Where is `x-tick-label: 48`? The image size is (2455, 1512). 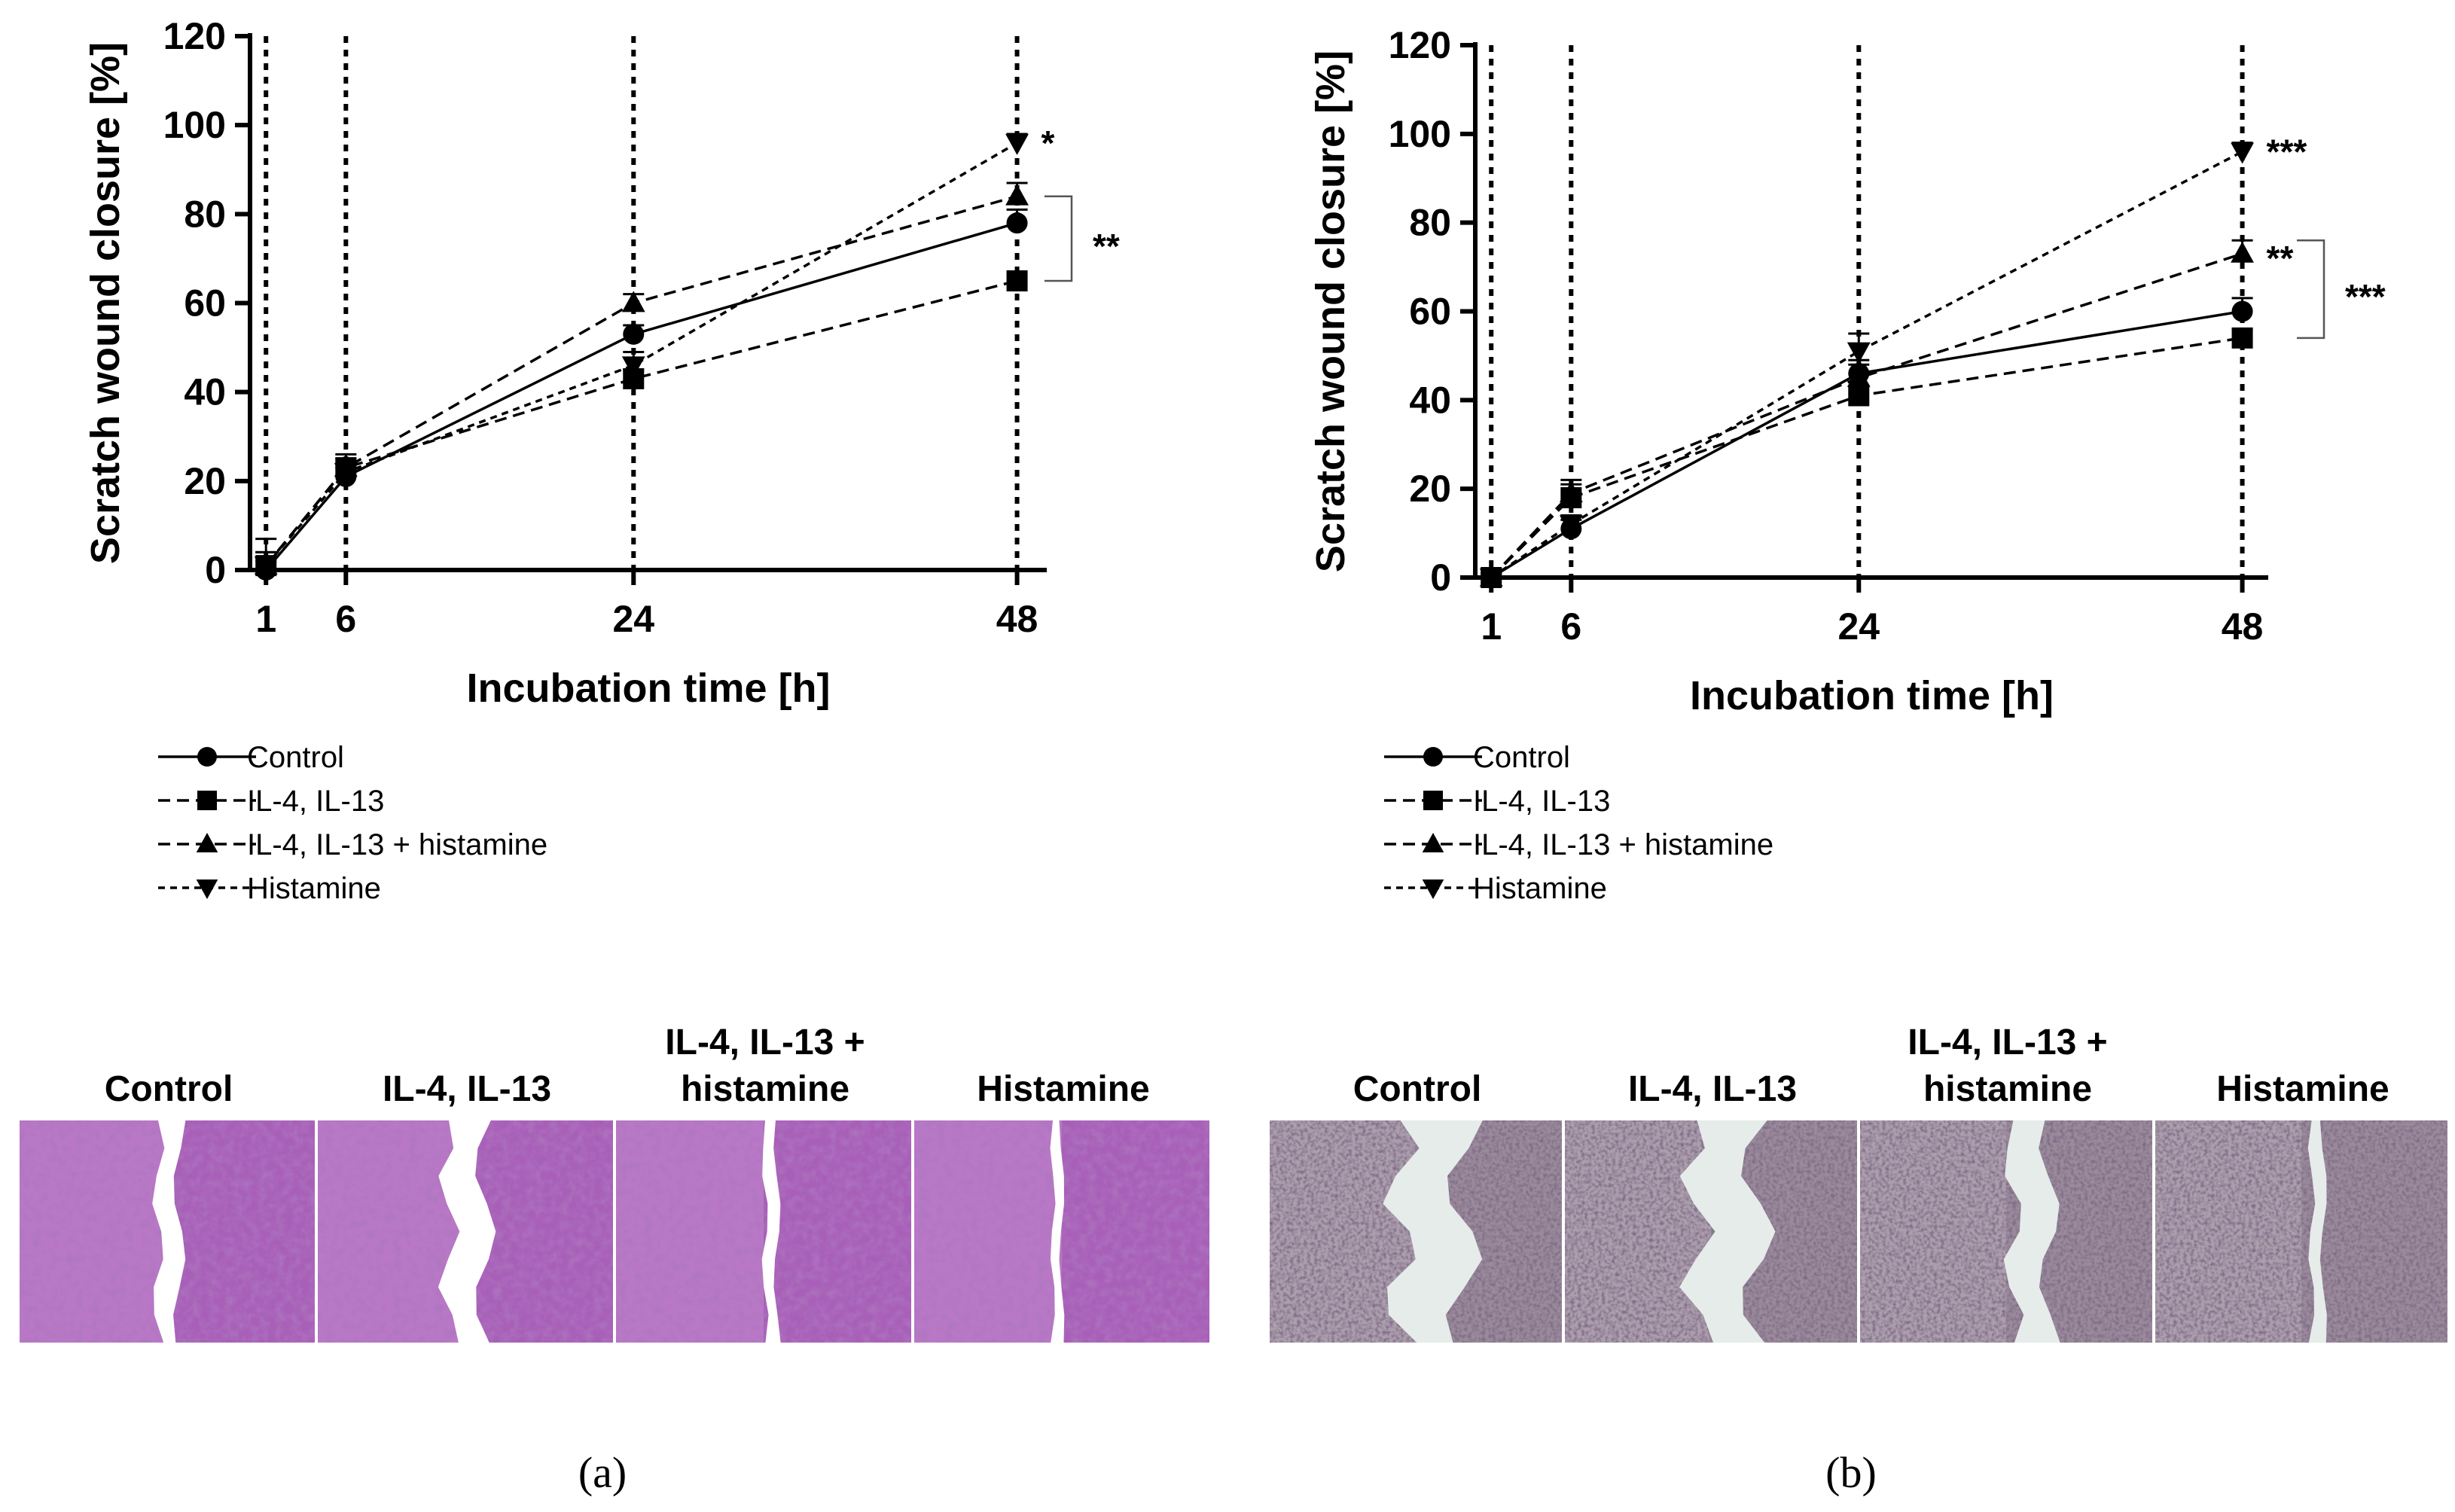 x-tick-label: 48 is located at coordinates (2243, 626).